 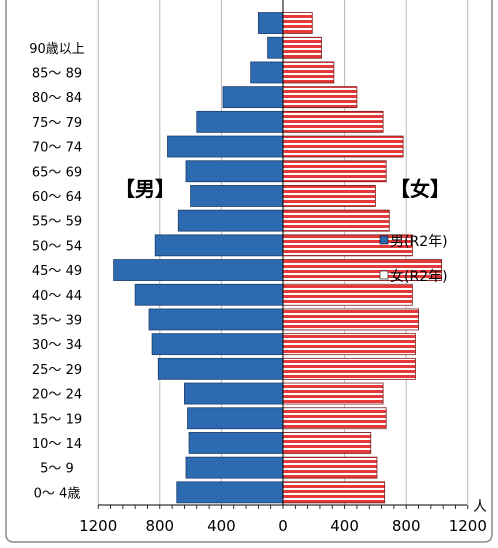 I want to click on x-tick-label: 0, so click(x=283, y=526).